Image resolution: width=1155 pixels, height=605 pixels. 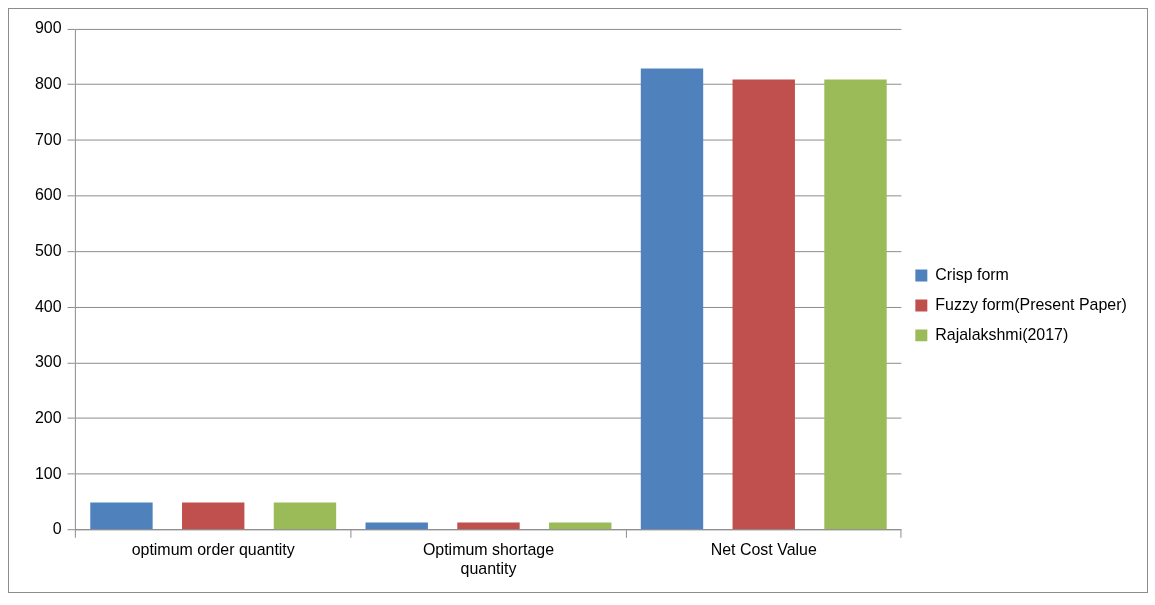 I want to click on legend-label: Rajalakshmi(2017), so click(x=1002, y=334).